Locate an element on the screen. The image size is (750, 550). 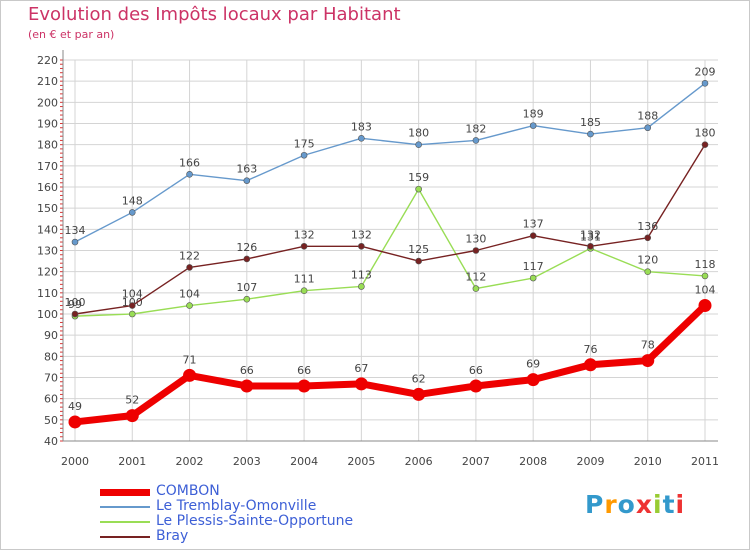
data-label: 111 is located at coordinates (304, 279).